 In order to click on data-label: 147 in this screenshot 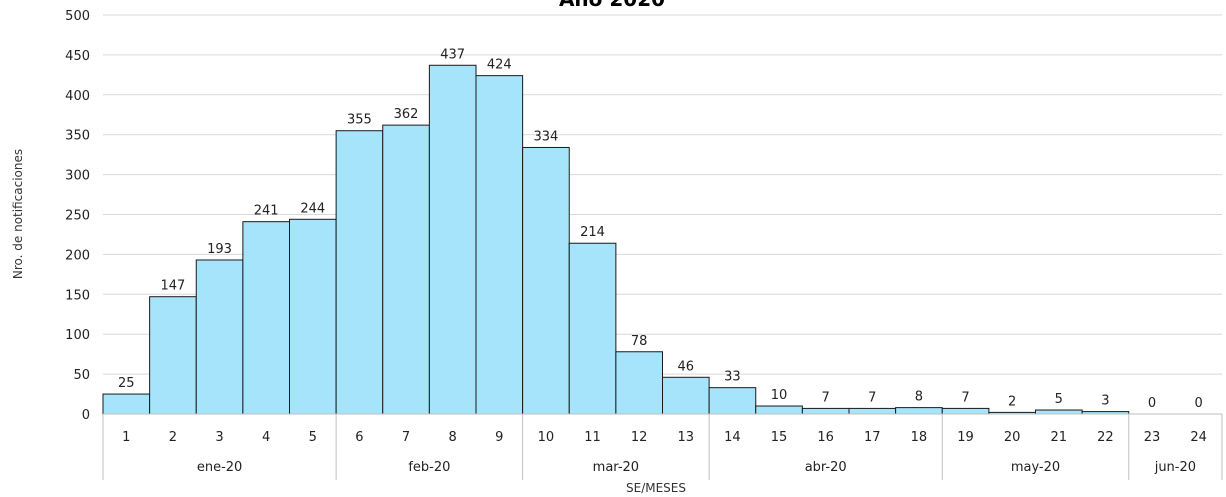, I will do `click(173, 286)`.